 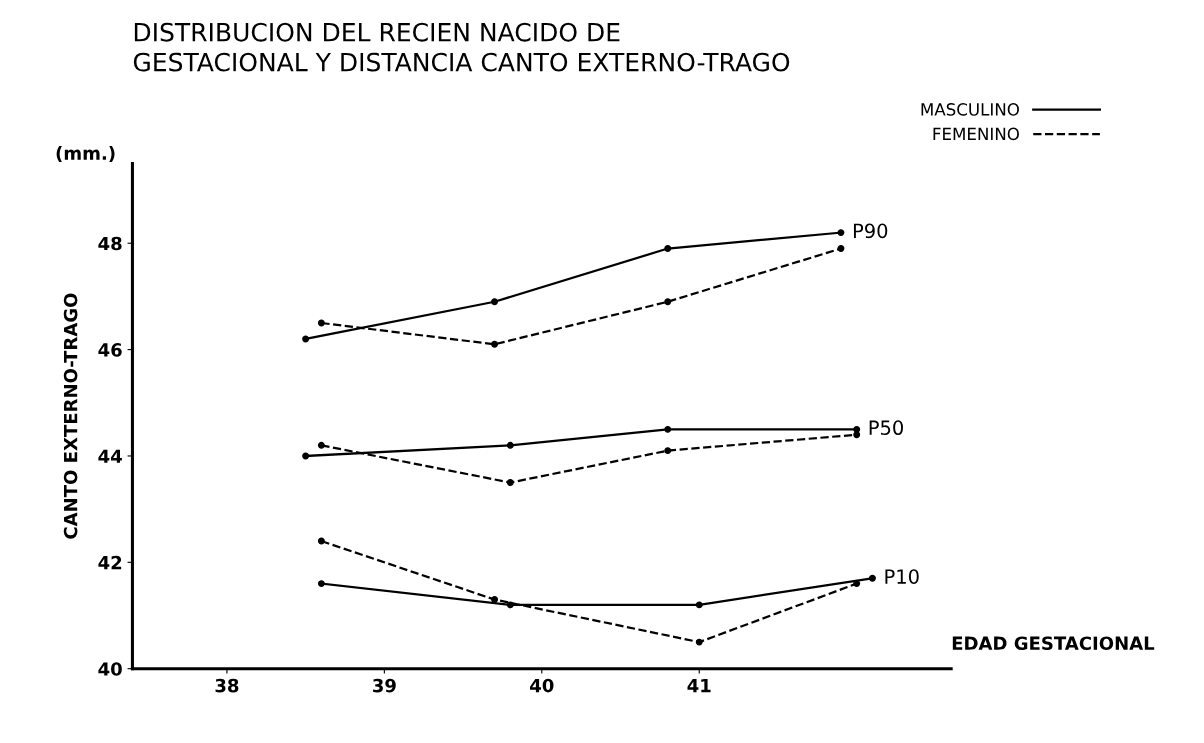 What do you see at coordinates (110, 456) in the screenshot?
I see `y-tick-label: 44` at bounding box center [110, 456].